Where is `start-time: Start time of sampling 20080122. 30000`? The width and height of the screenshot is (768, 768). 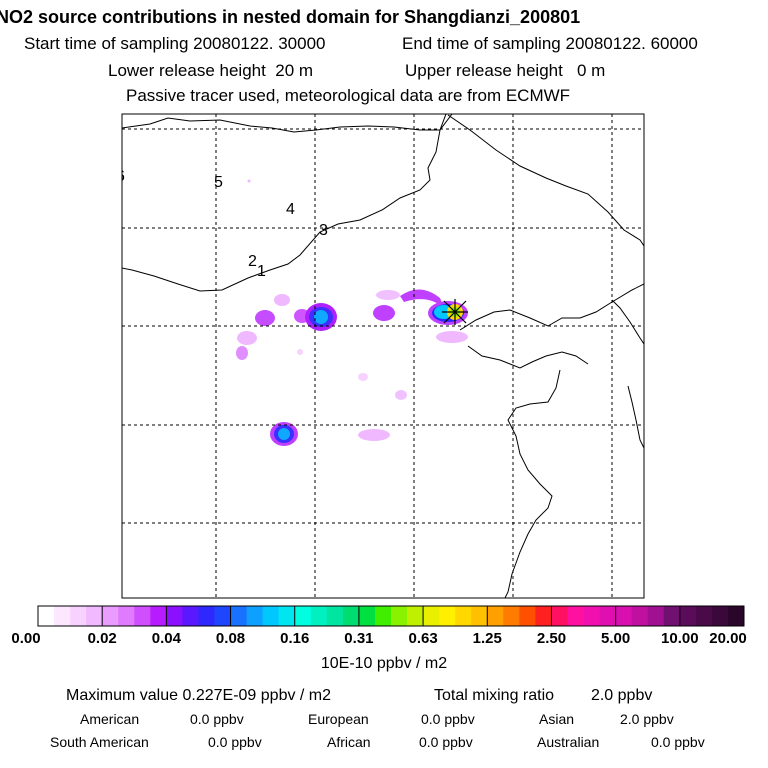
start-time: Start time of sampling 20080122. 30000 is located at coordinates (175, 44).